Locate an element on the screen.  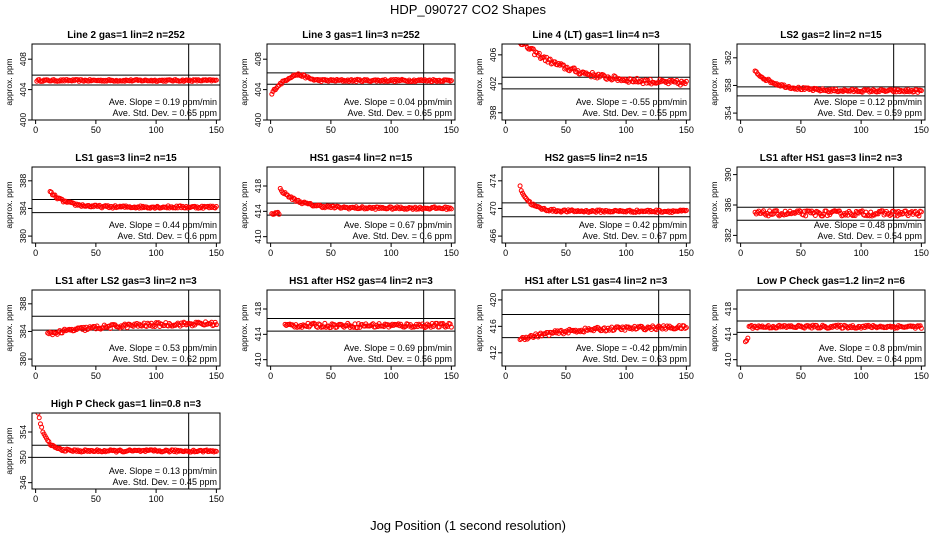
y-tick-label: 404 is located at coordinates (258, 89).